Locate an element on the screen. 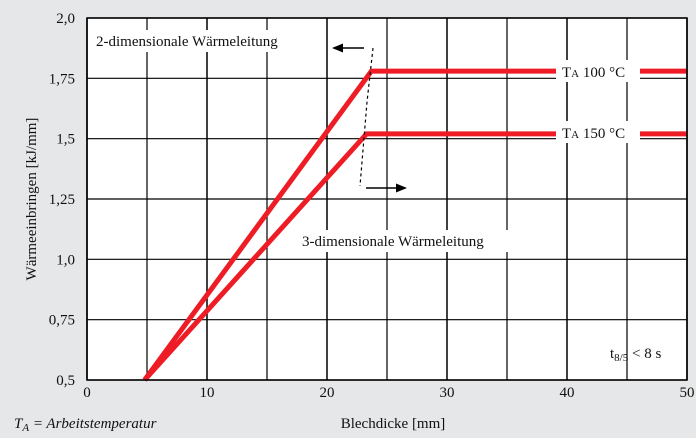  x-tick-label: 40 is located at coordinates (567, 393).